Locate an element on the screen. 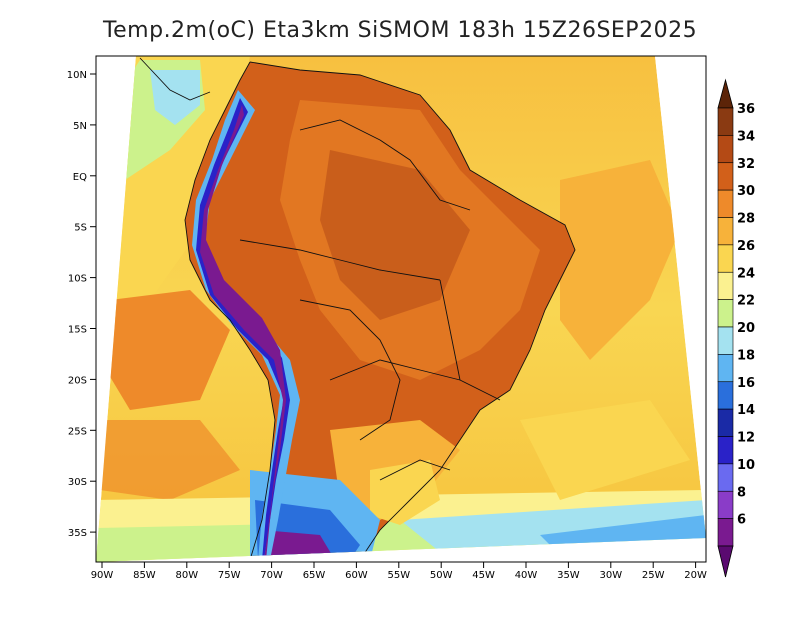 This screenshot has width=800, height=618. colorbar-label: 10 is located at coordinates (746, 465).